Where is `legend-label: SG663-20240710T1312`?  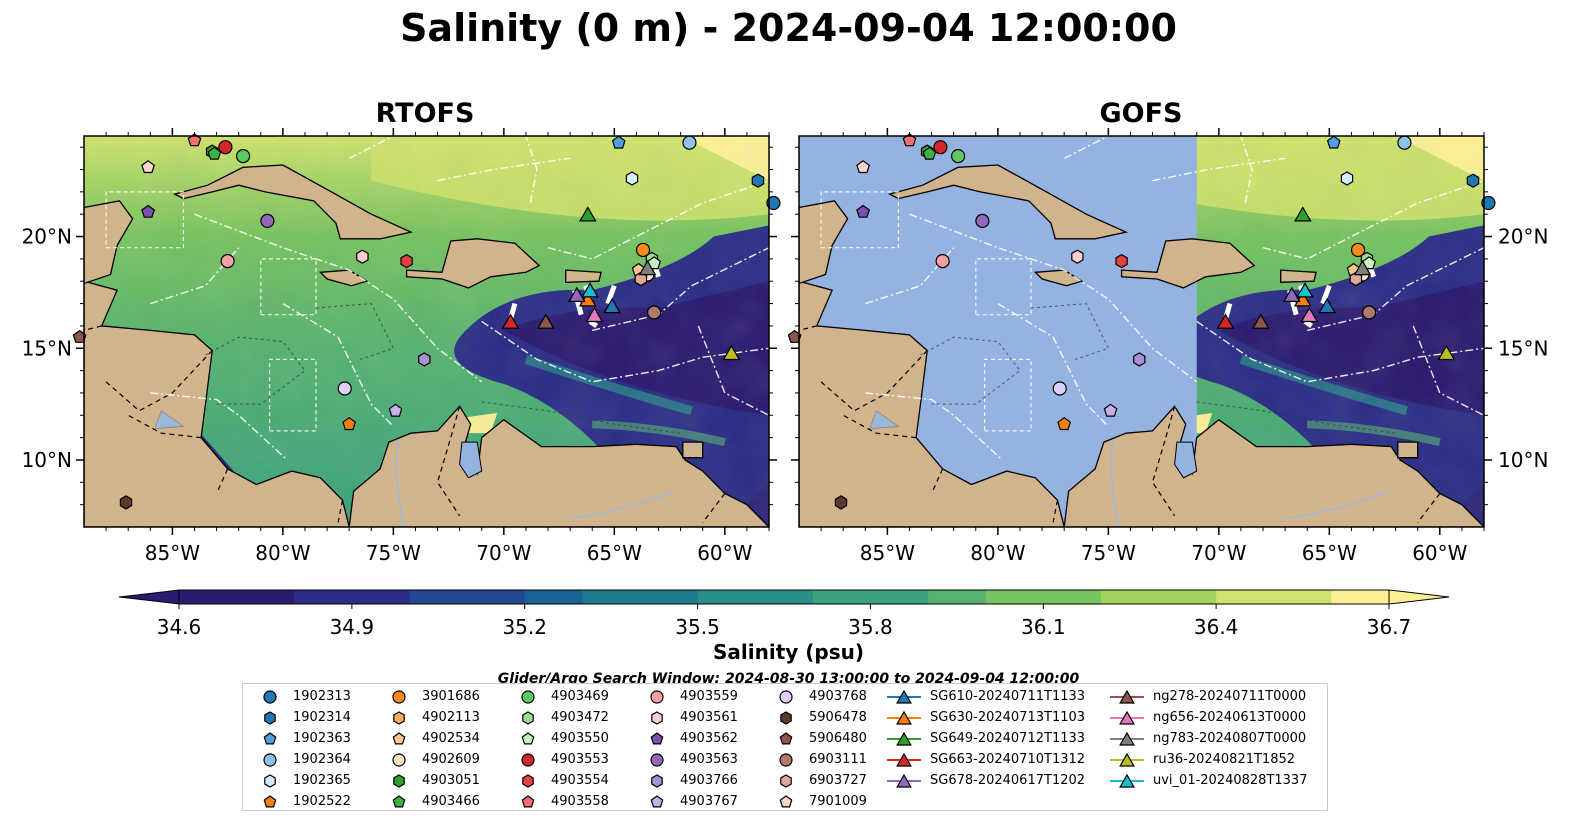 legend-label: SG663-20240710T1312 is located at coordinates (1008, 759).